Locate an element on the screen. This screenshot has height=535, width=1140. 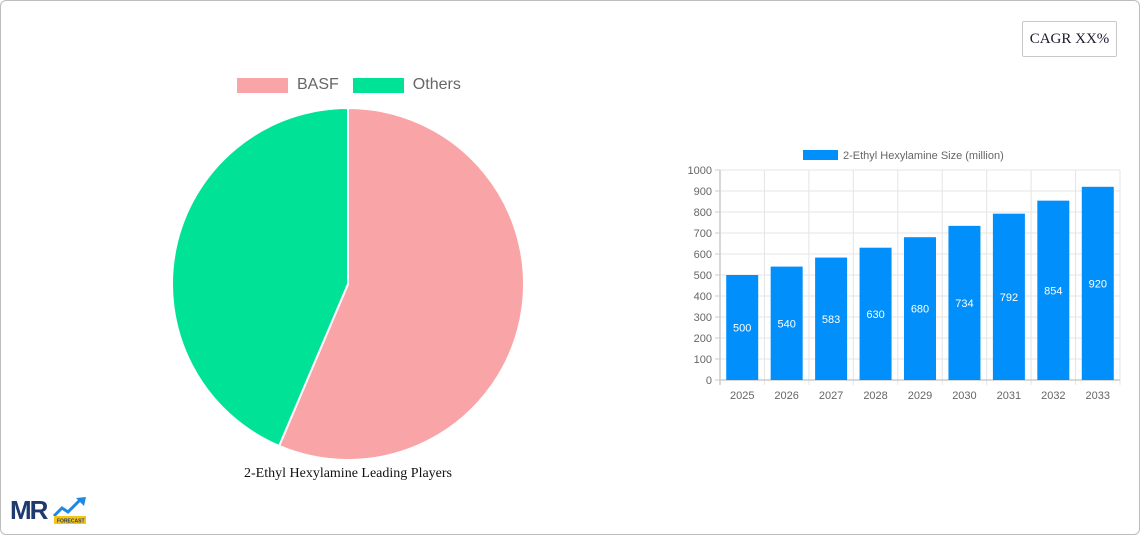
bar-2029 is located at coordinates (920, 308).